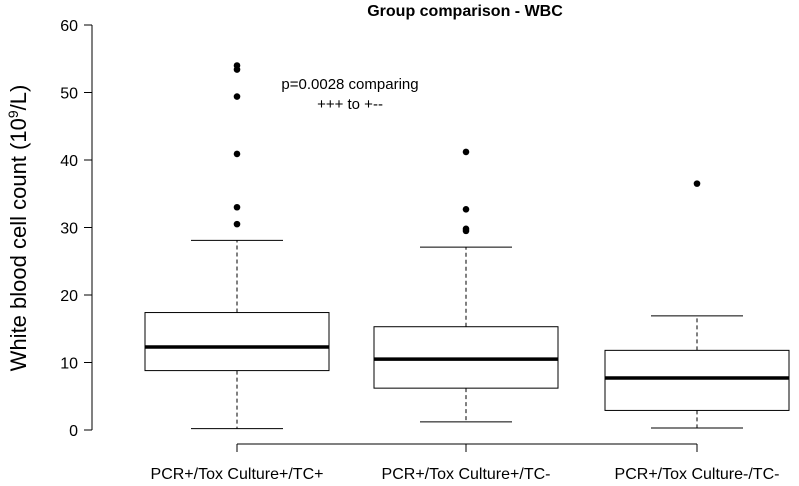  What do you see at coordinates (466, 474) in the screenshot?
I see `x-tick-label: PCR+/Tox Culture+/TC-` at bounding box center [466, 474].